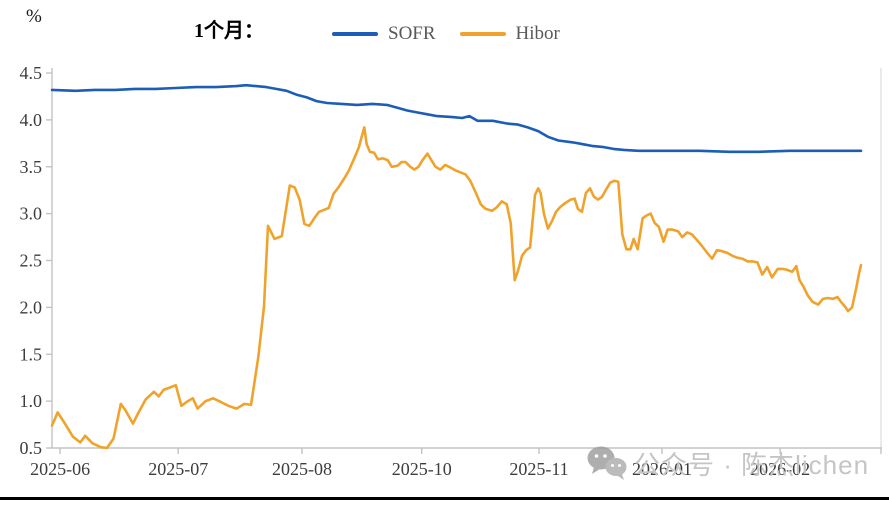  Describe the element at coordinates (780, 469) in the screenshot. I see `x-tick-label: 2026-02` at that location.